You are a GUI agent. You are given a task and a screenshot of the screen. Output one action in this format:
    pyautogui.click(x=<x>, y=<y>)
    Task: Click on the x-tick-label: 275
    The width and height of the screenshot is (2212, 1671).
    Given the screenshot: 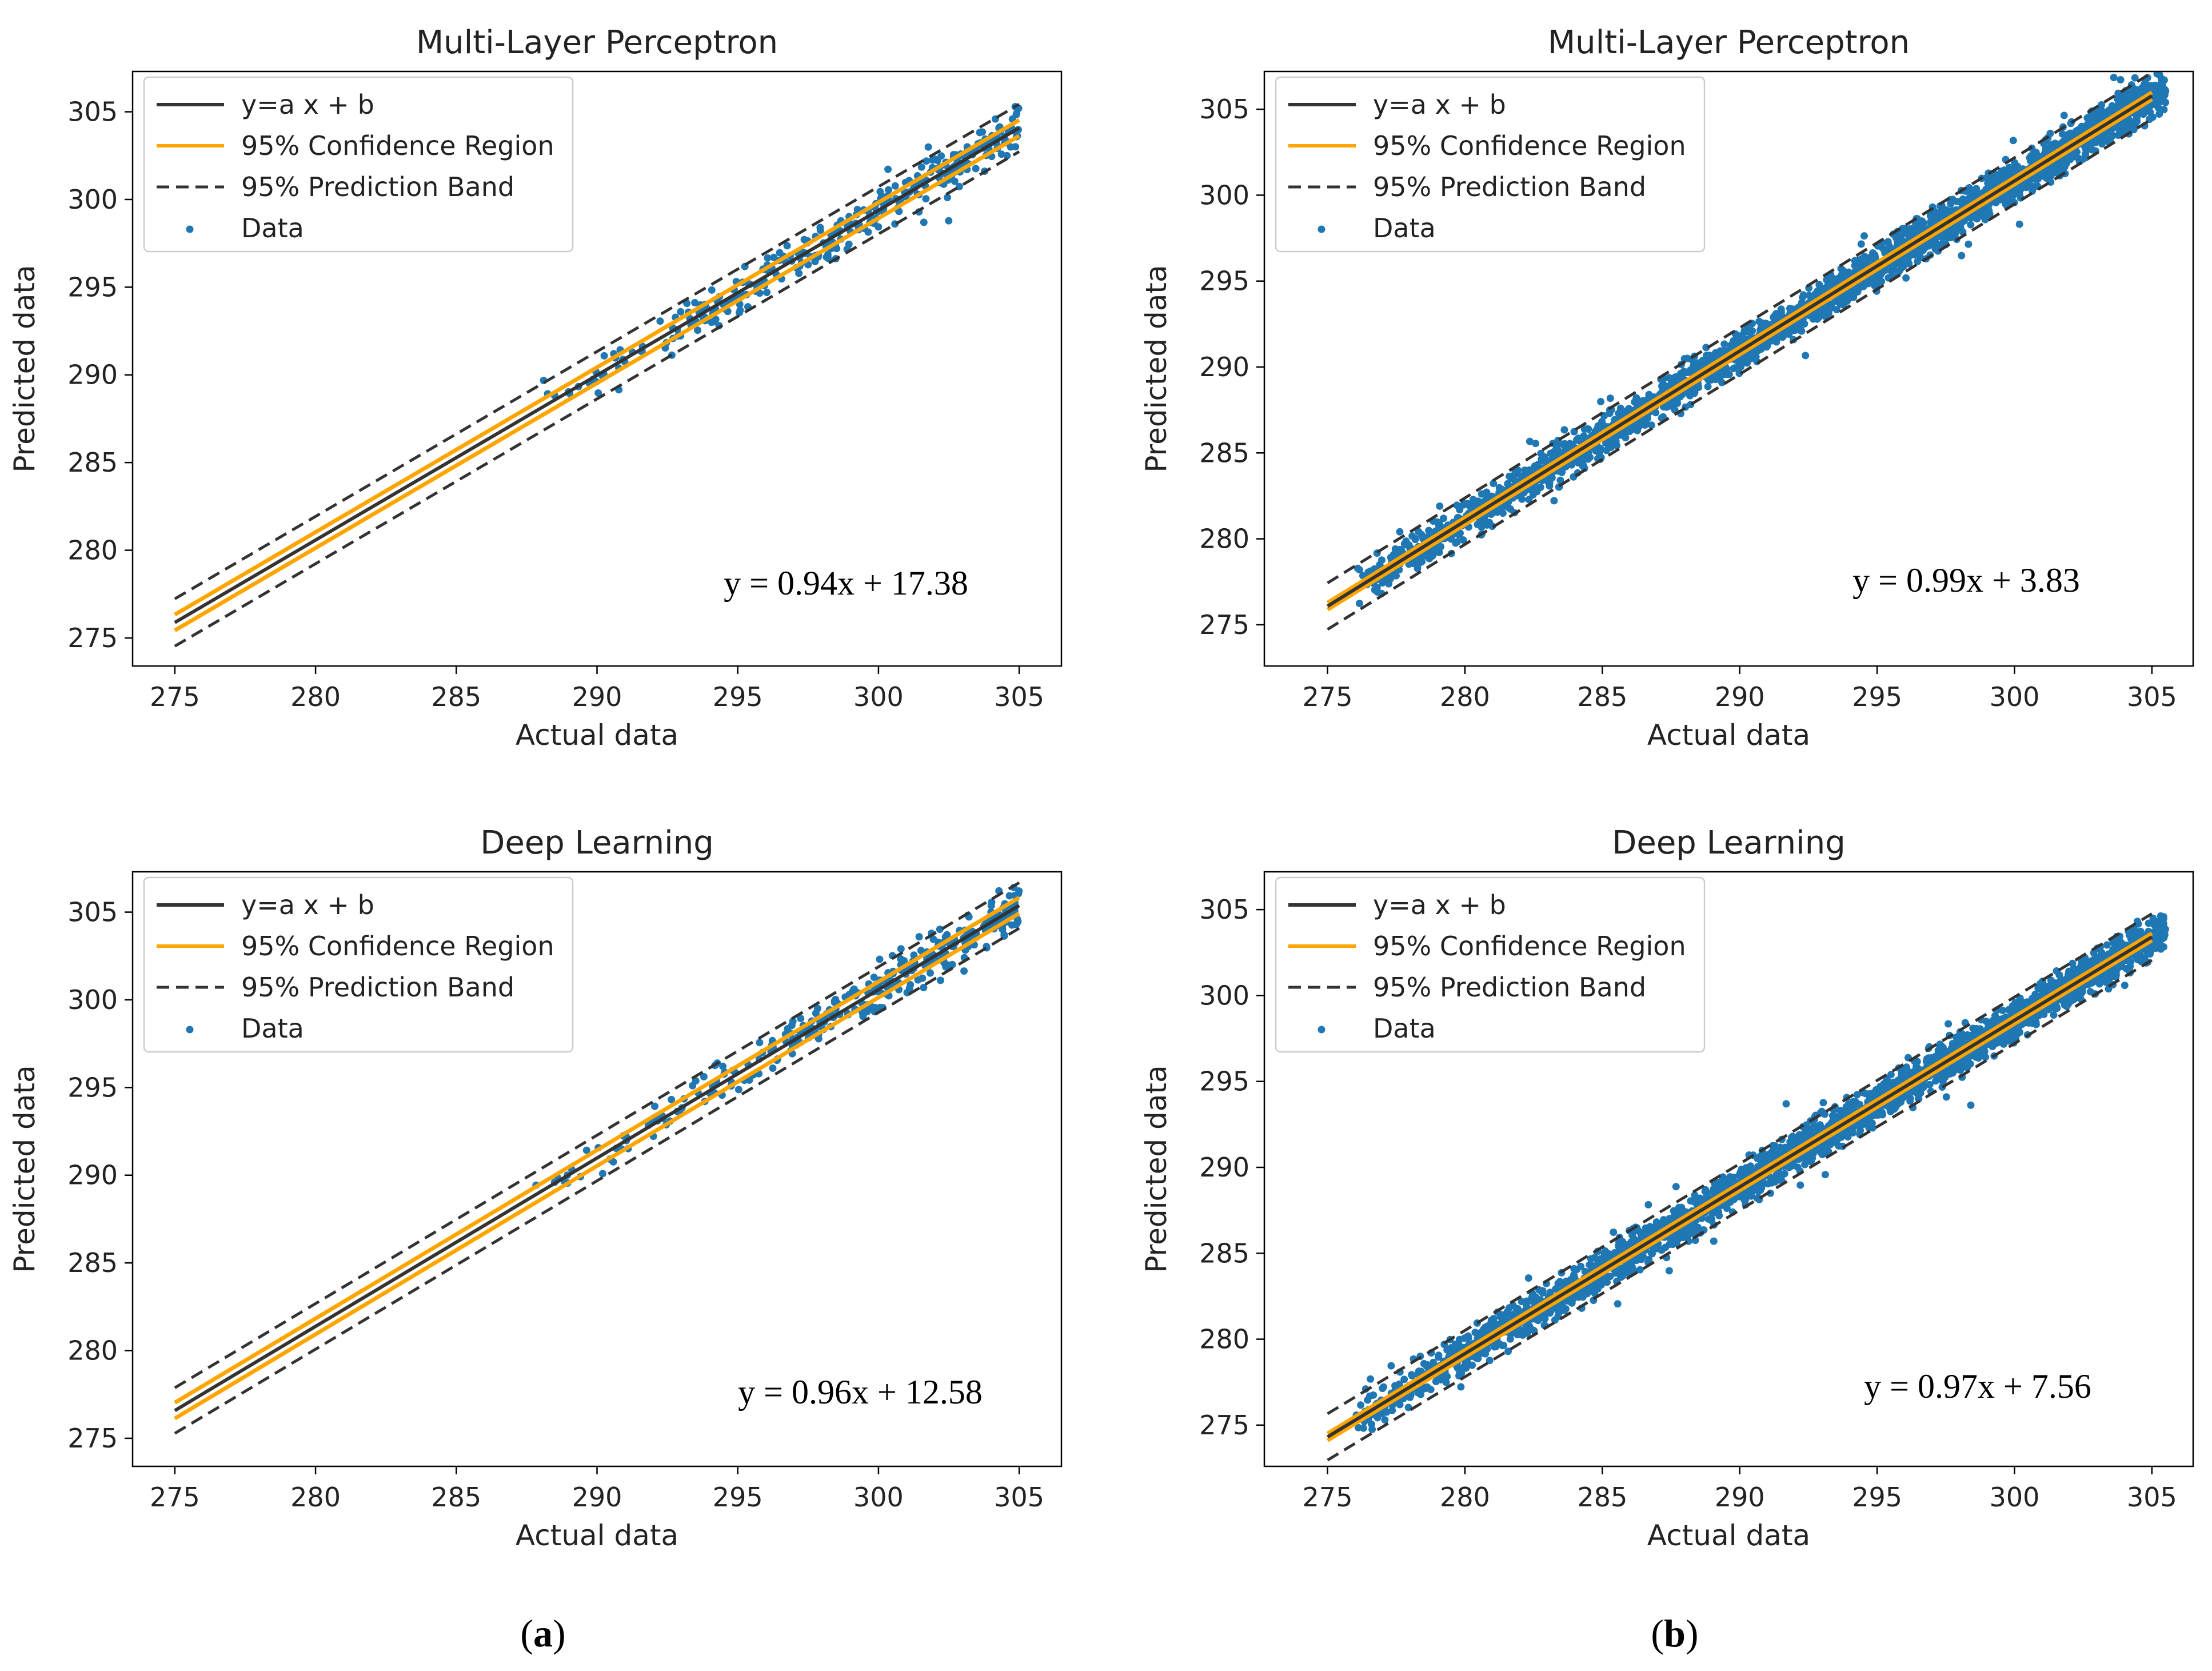 What is the action you would take?
    pyautogui.click(x=175, y=1497)
    